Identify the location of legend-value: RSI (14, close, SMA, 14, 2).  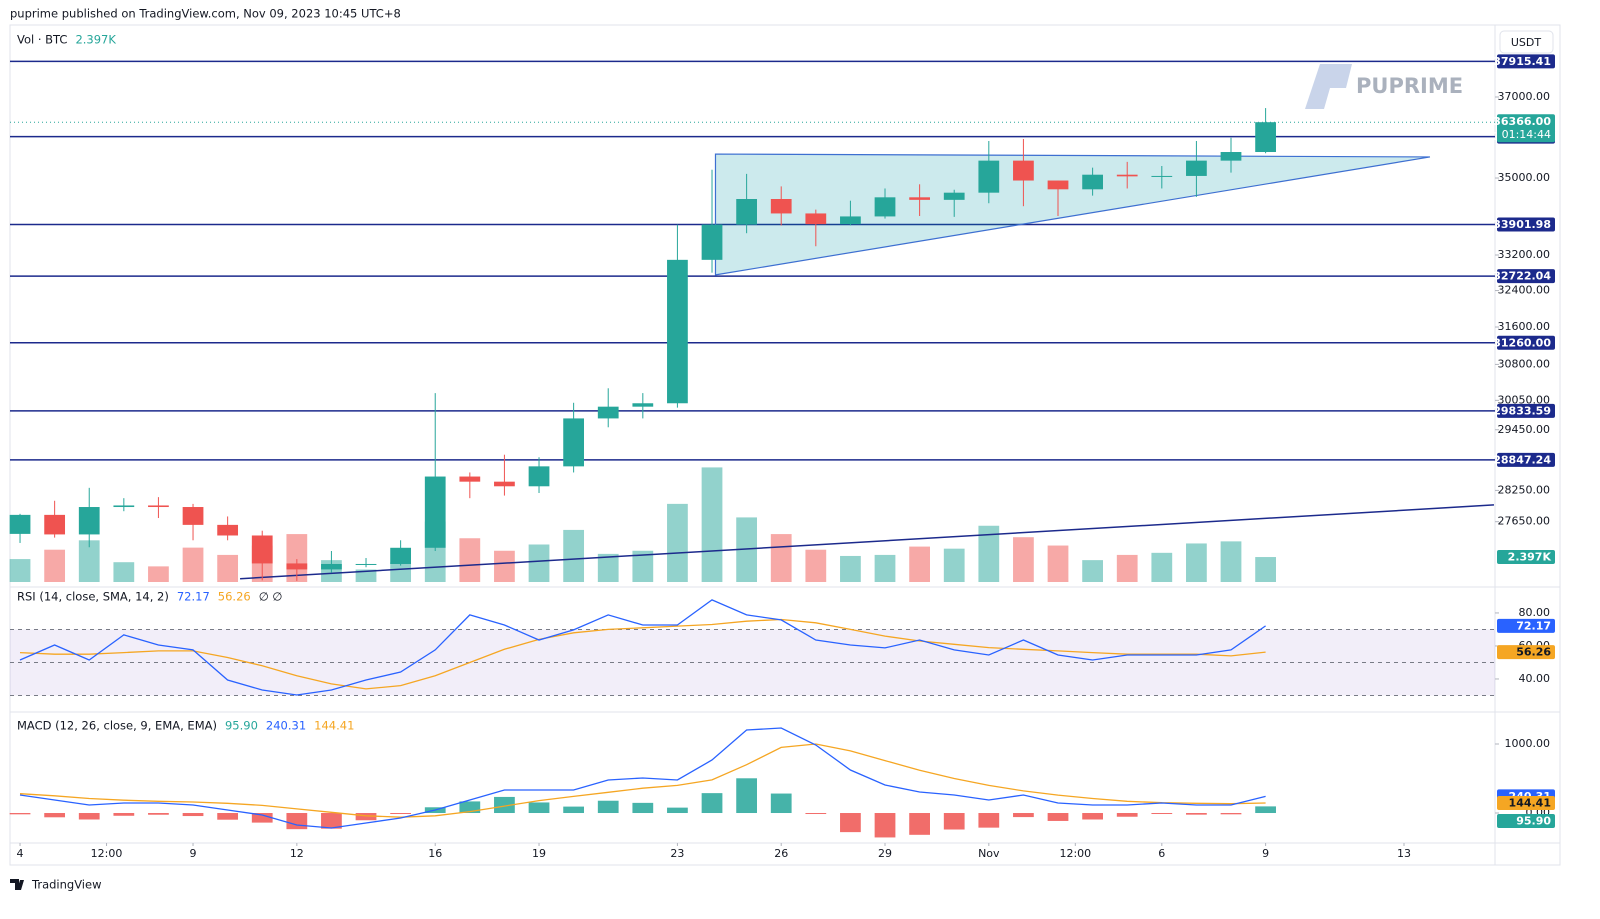
(93, 597).